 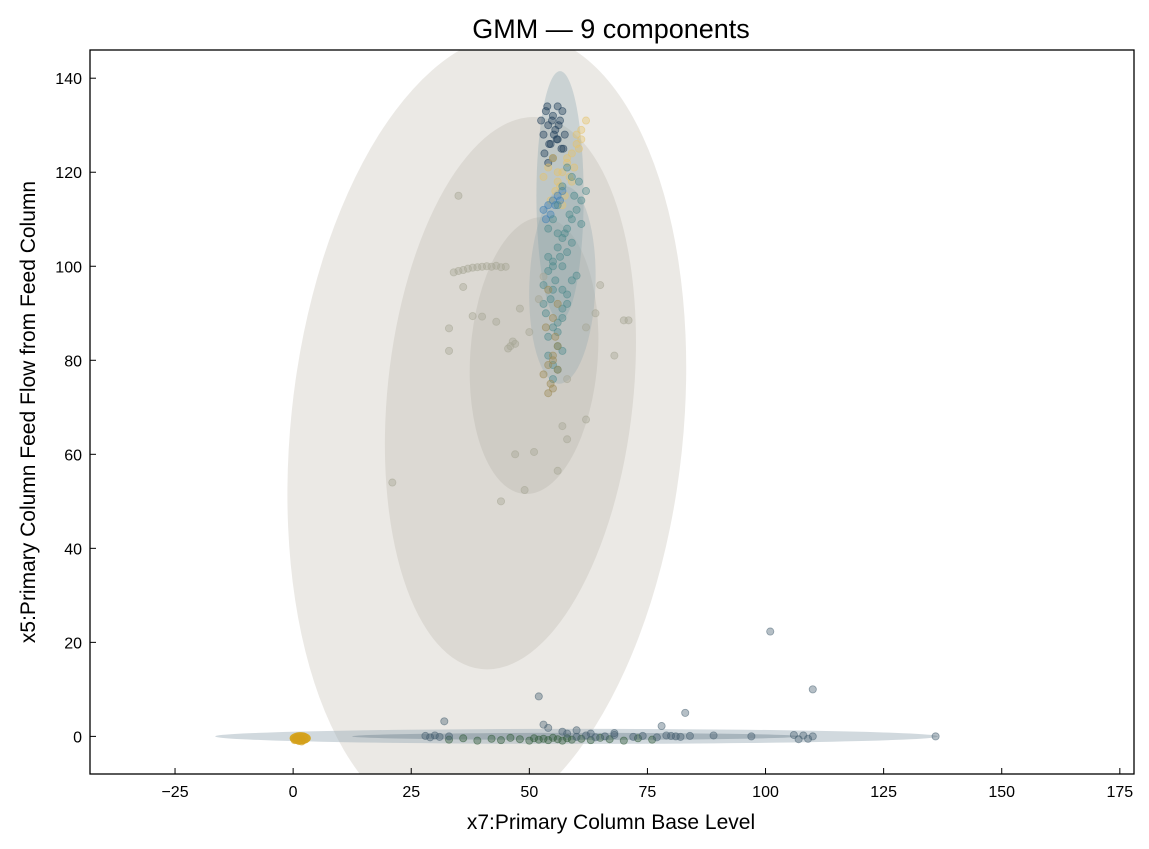 What do you see at coordinates (75, 408) in the screenshot?
I see `y-axis-ticks: 0 20 40 60 80 100 120 140` at bounding box center [75, 408].